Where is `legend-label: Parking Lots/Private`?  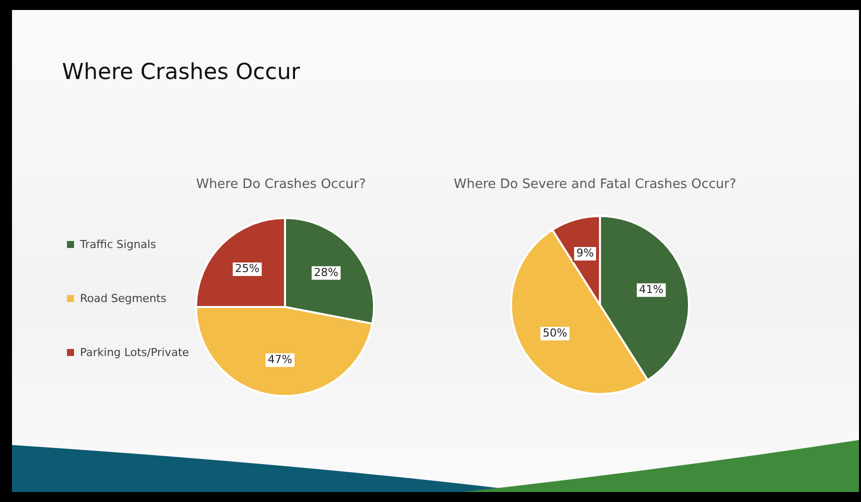
legend-label: Parking Lots/Private is located at coordinates (134, 352).